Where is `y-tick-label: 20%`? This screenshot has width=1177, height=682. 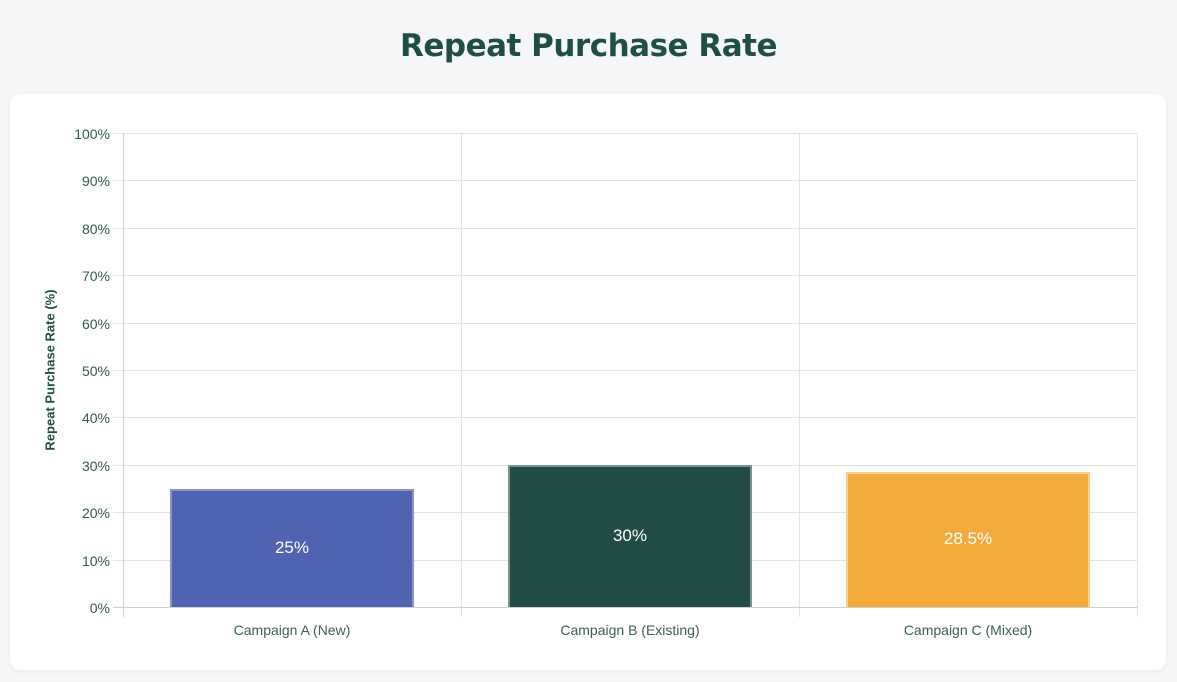
y-tick-label: 20% is located at coordinates (95, 512).